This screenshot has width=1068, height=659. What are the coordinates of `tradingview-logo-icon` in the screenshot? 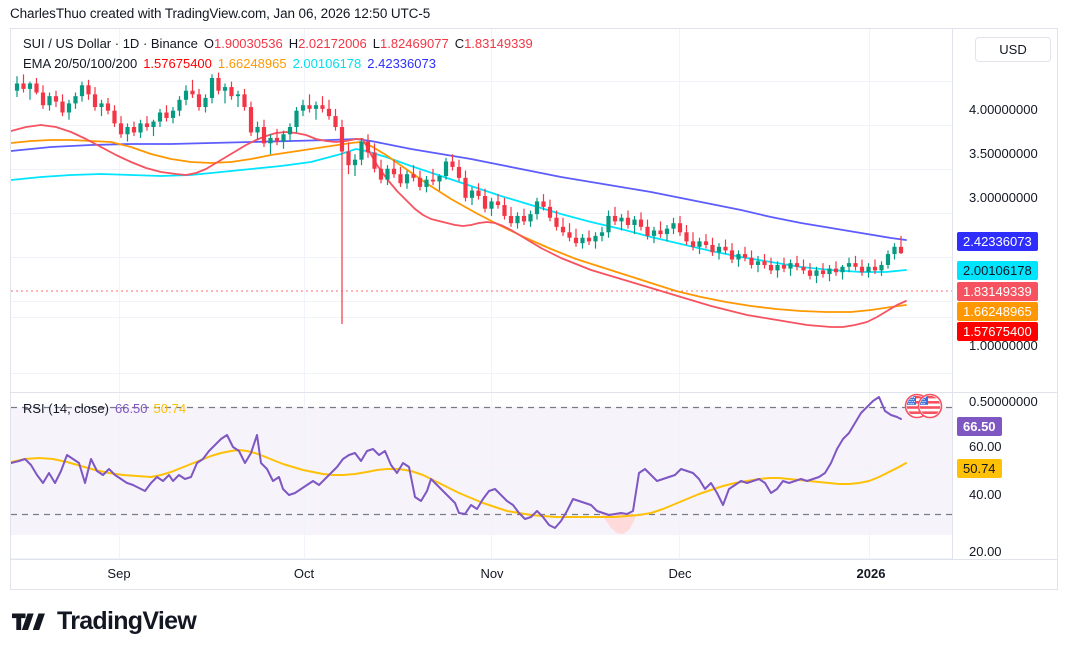 It's located at (30, 622).